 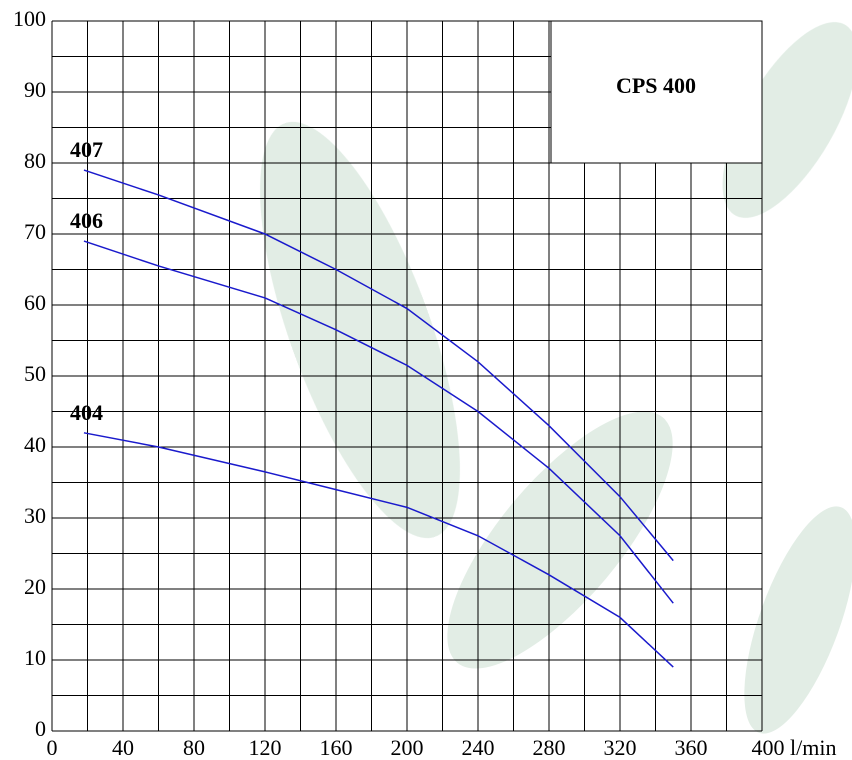 What do you see at coordinates (40, 728) in the screenshot?
I see `y-tick-label: 0` at bounding box center [40, 728].